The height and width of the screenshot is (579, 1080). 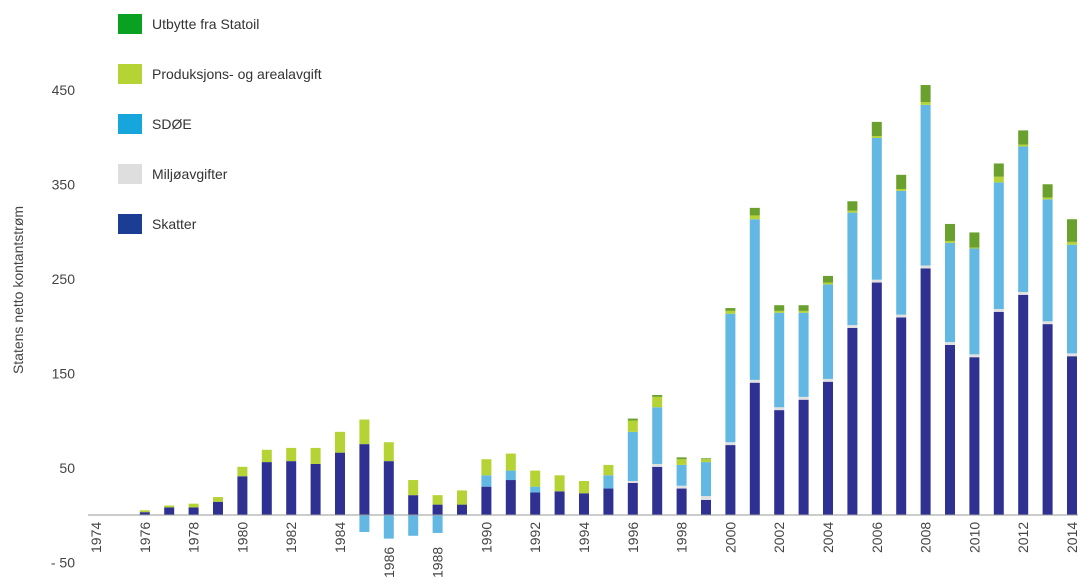 I want to click on y-tick-label: 350, so click(x=64, y=184).